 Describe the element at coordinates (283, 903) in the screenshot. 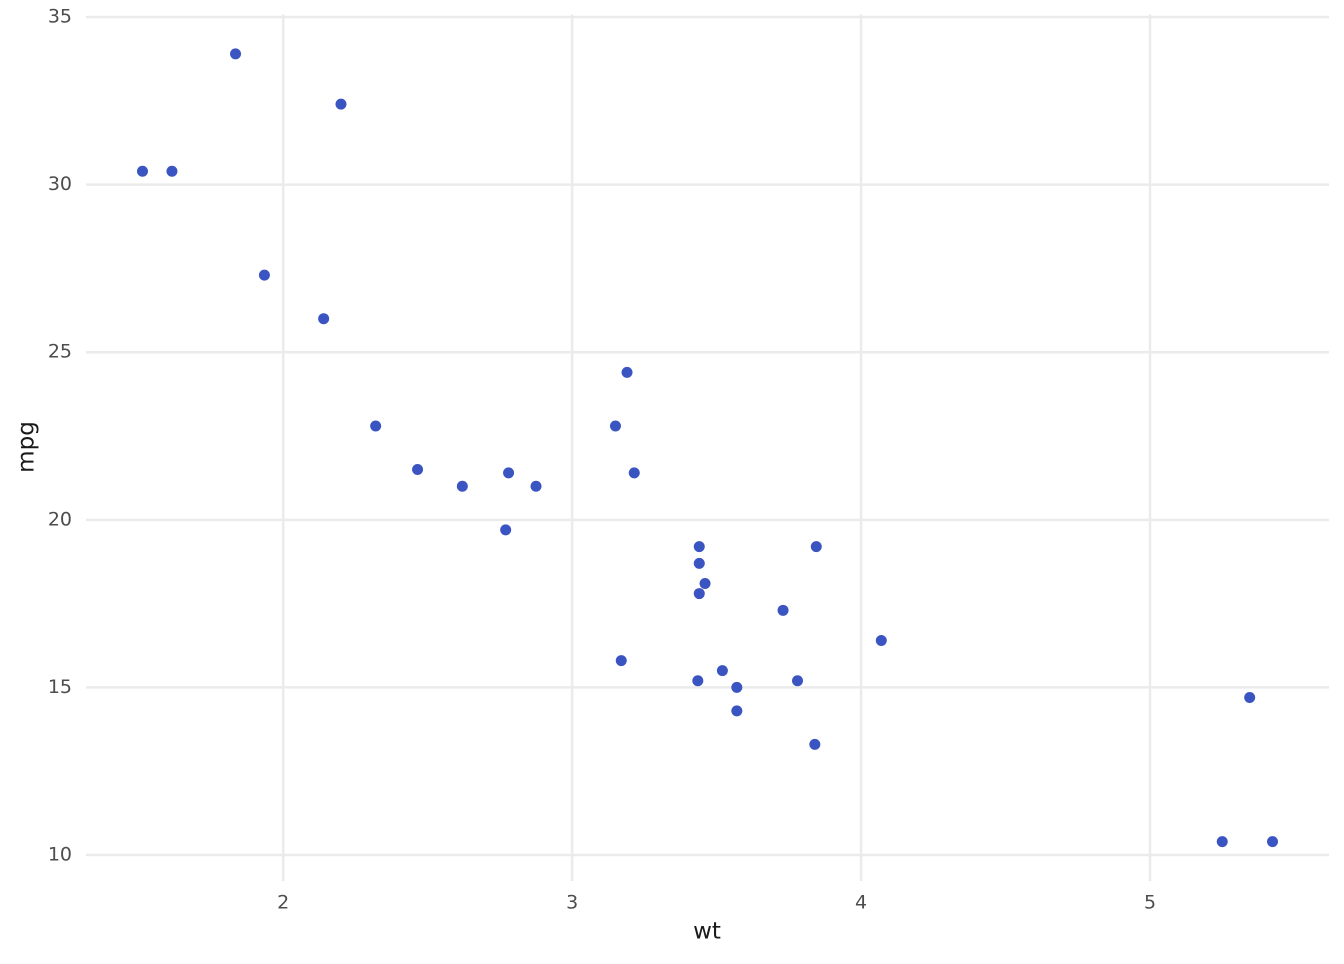

I see `x-tick-label: 2` at that location.